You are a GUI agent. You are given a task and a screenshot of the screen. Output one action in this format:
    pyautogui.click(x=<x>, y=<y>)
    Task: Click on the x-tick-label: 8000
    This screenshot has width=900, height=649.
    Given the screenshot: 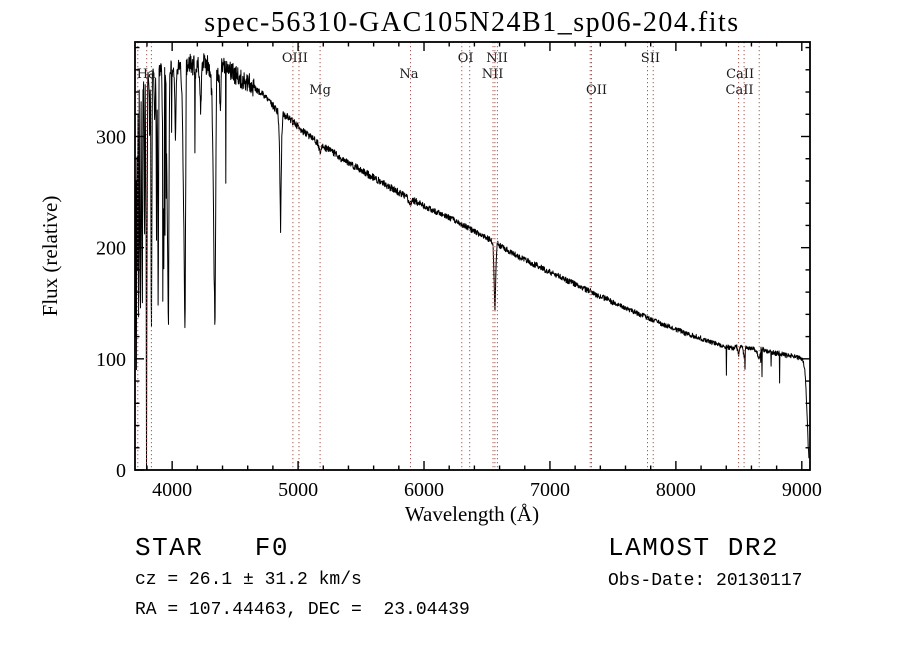 What is the action you would take?
    pyautogui.click(x=676, y=490)
    